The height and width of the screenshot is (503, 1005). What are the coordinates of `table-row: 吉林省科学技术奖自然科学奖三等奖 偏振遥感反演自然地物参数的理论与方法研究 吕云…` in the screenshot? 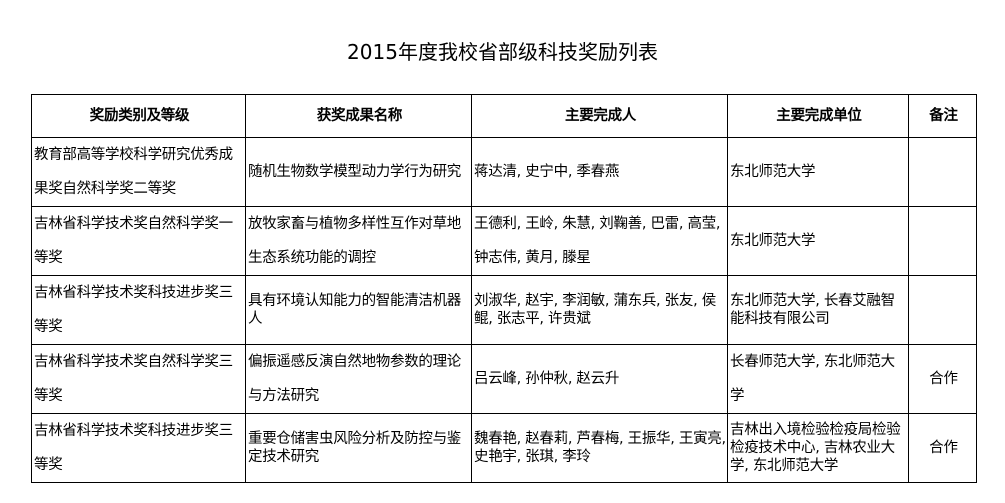 It's located at (504, 379).